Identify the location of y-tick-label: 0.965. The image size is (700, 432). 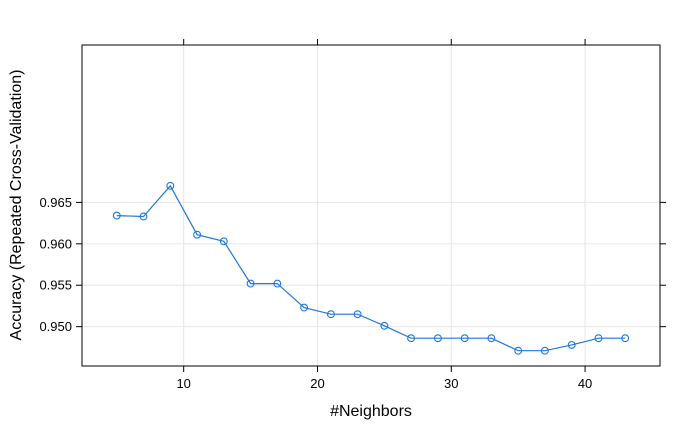
(55, 202).